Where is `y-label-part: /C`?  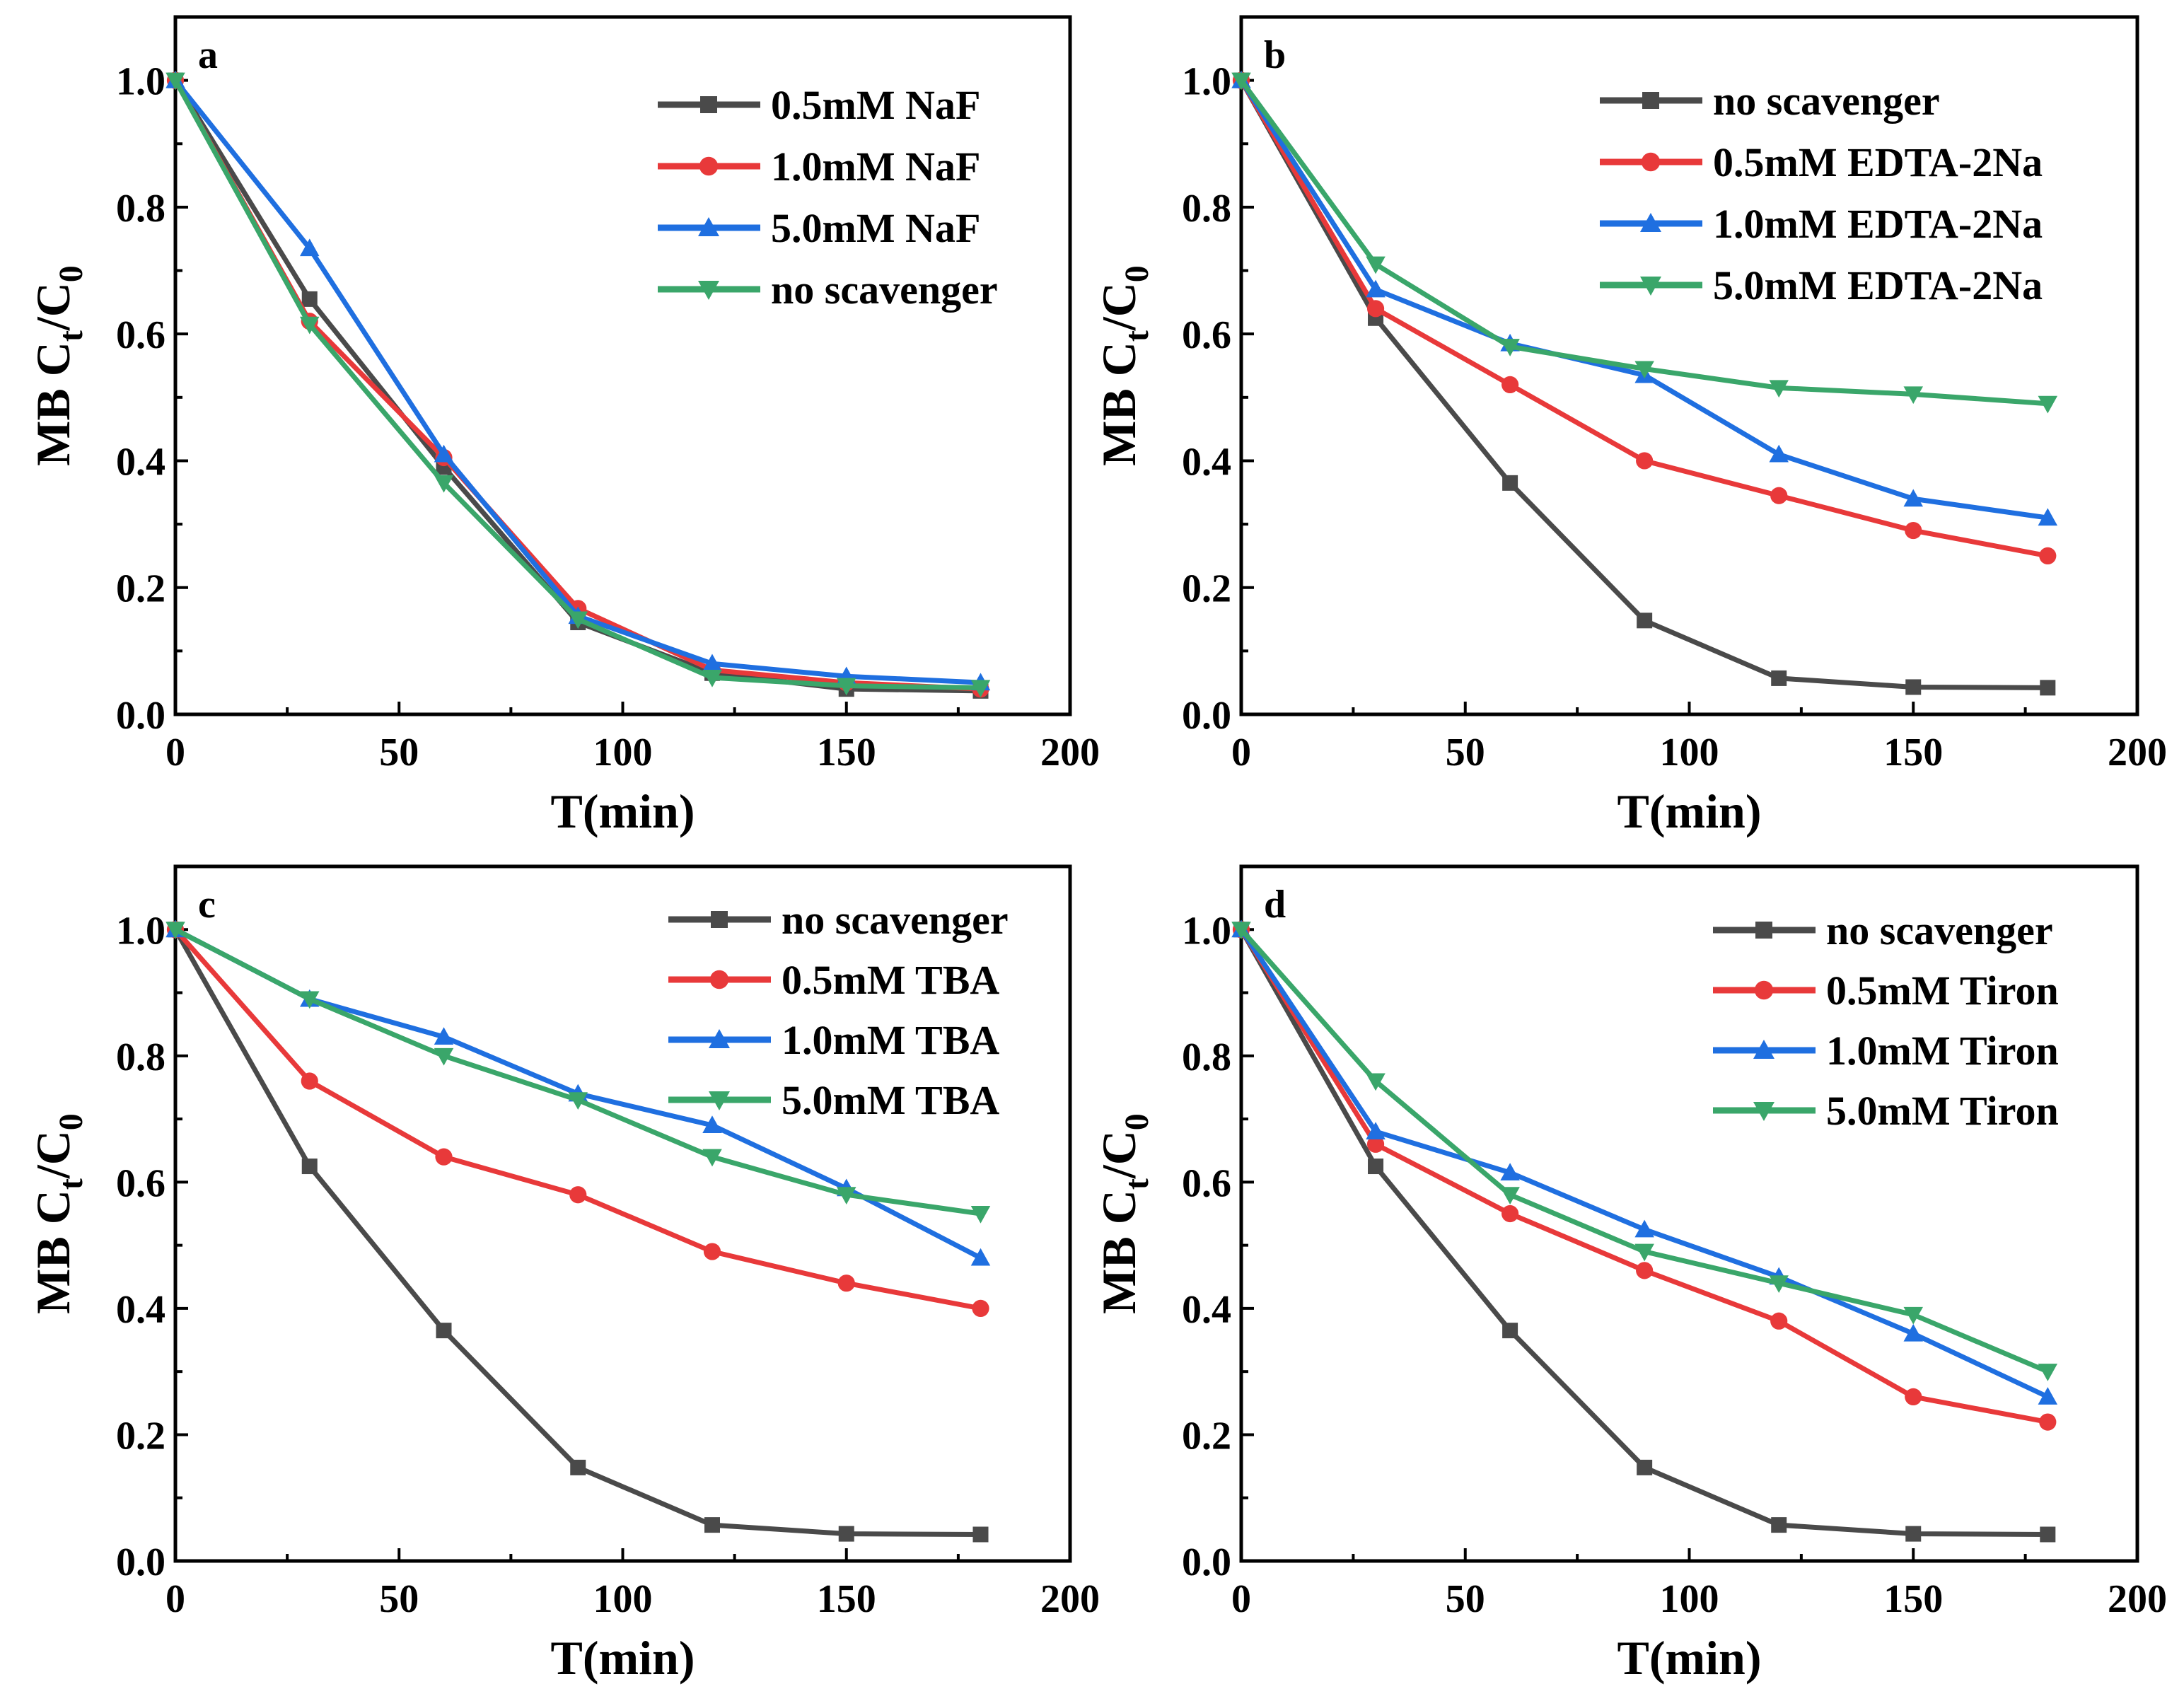
y-label-part: /C is located at coordinates (1119, 1154).